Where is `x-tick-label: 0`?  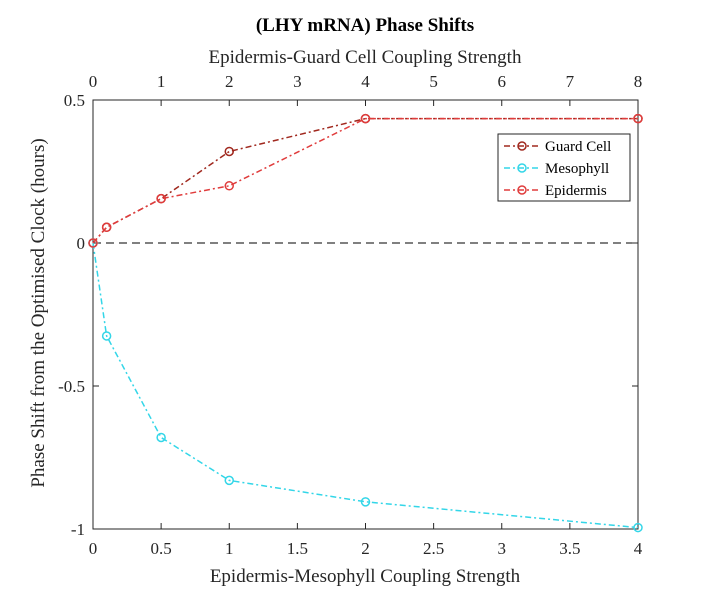
x-tick-label: 0 is located at coordinates (93, 548).